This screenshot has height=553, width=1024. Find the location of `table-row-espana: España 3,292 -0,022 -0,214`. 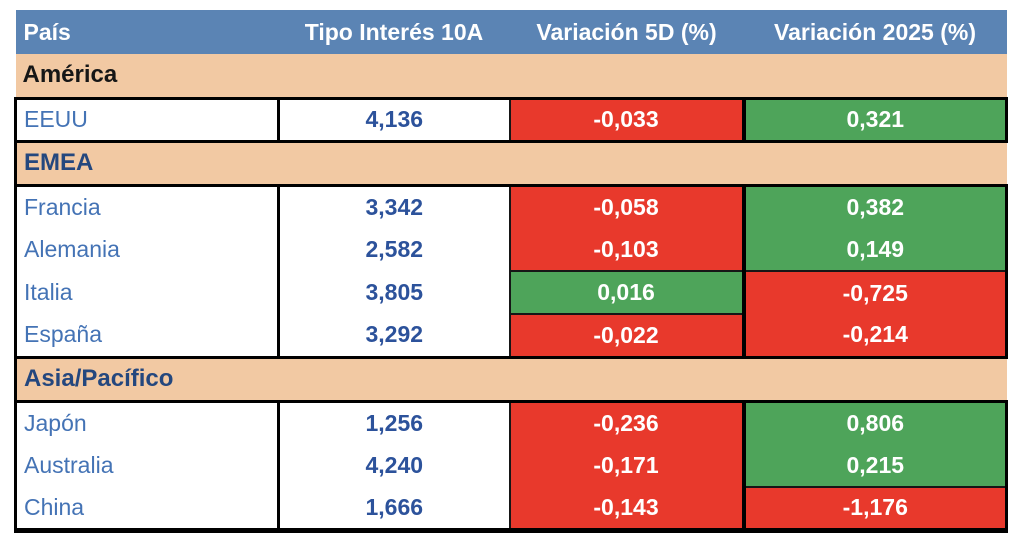

table-row-espana: España 3,292 -0,022 -0,214 is located at coordinates (511, 336).